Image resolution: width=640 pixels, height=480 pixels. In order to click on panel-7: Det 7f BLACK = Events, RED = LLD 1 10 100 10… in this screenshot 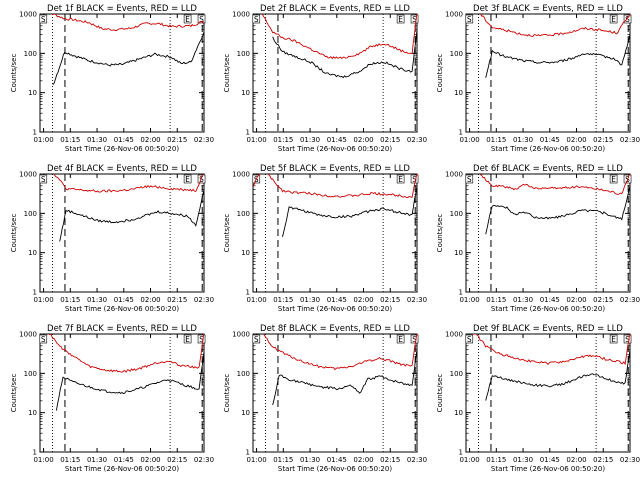, I will do `click(112, 398)`.